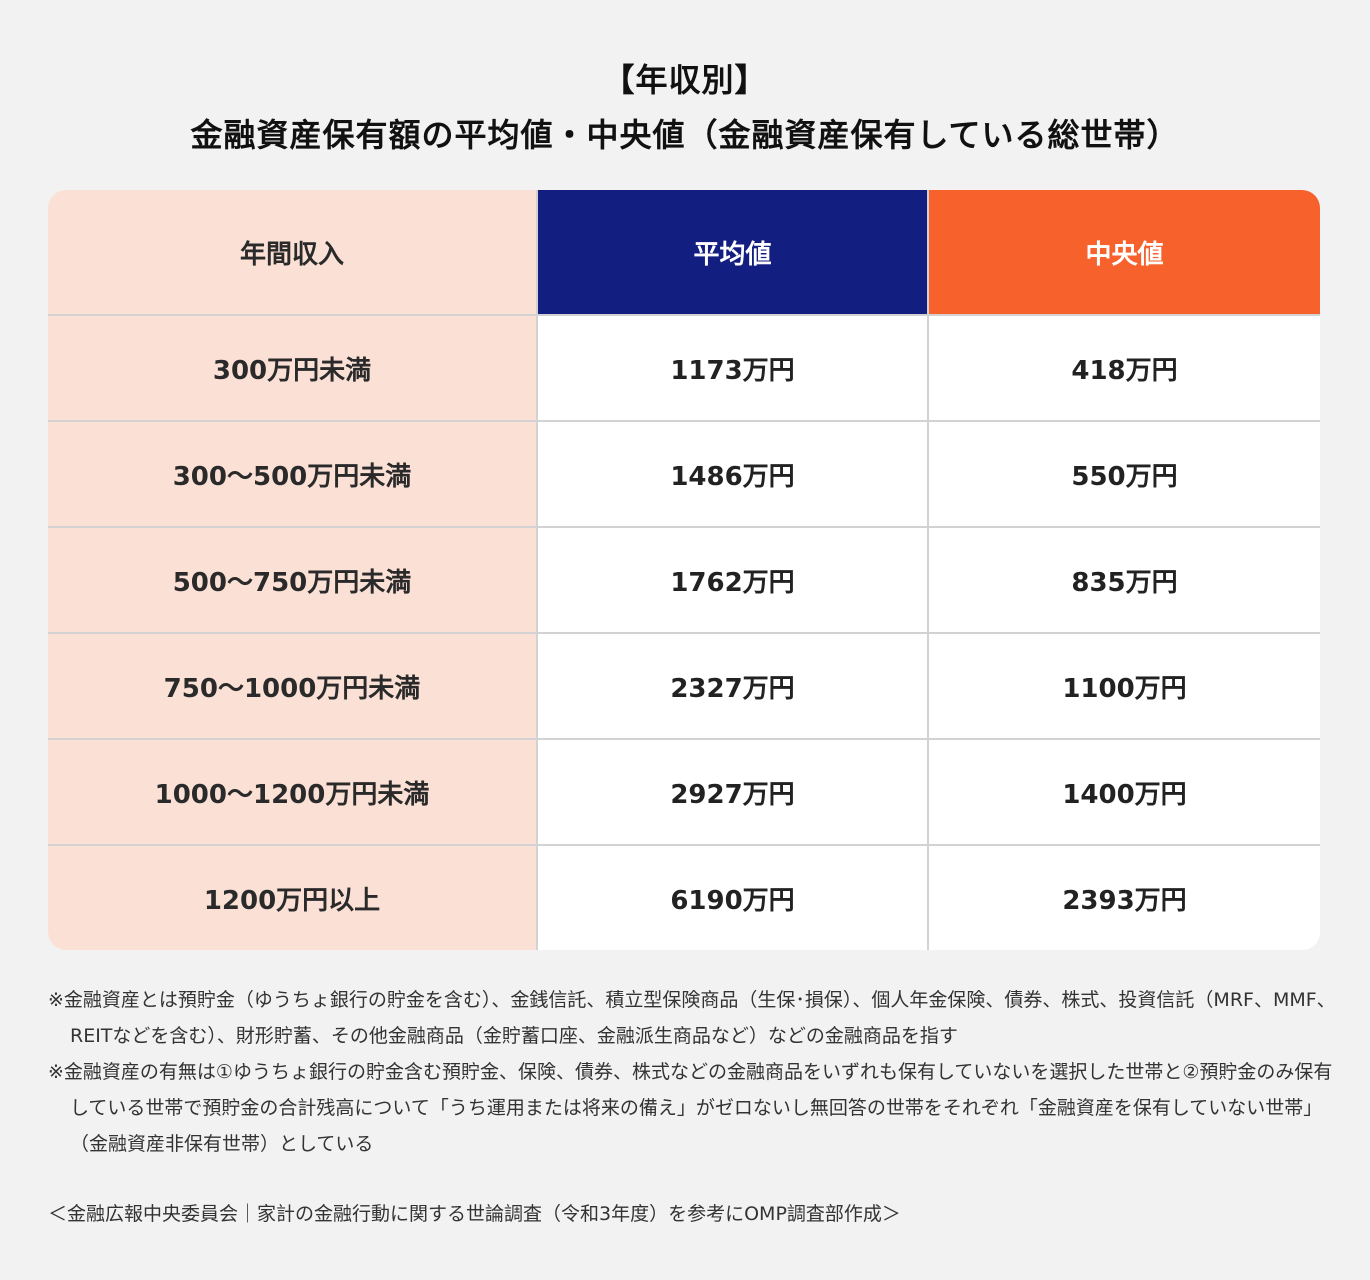 This screenshot has width=1370, height=1280. What do you see at coordinates (1123, 474) in the screenshot?
I see `median-cell: 550万円` at bounding box center [1123, 474].